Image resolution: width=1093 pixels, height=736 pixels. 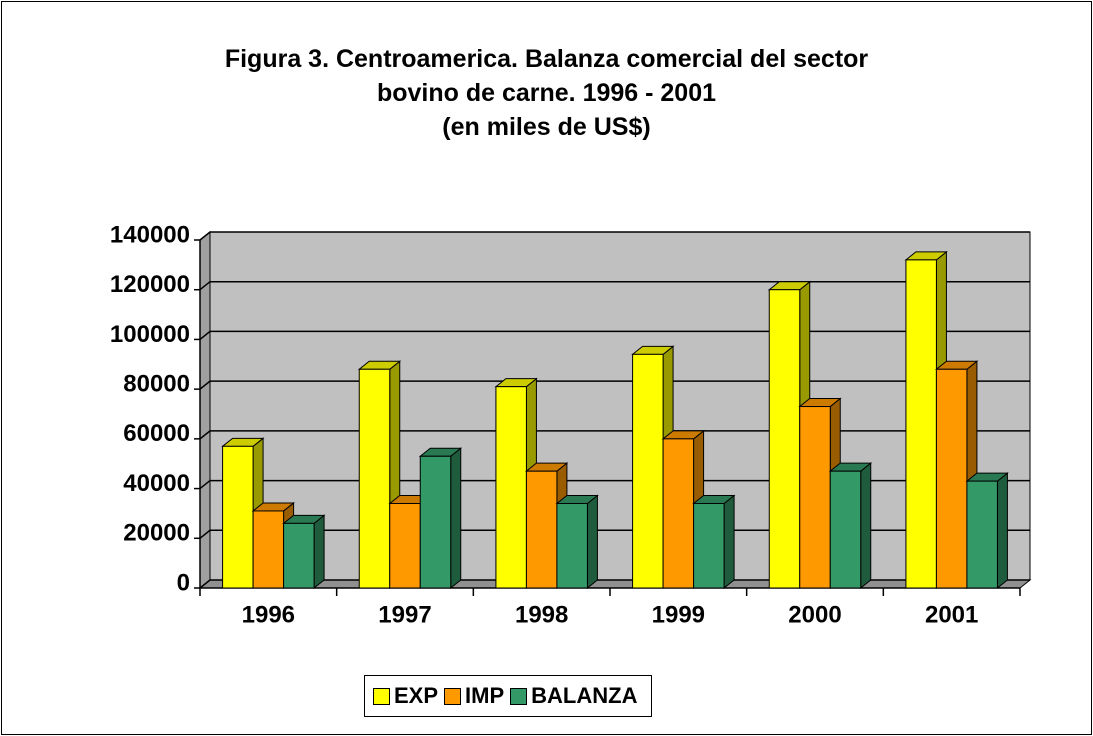 What do you see at coordinates (150, 284) in the screenshot?
I see `y-tick-label: 120000` at bounding box center [150, 284].